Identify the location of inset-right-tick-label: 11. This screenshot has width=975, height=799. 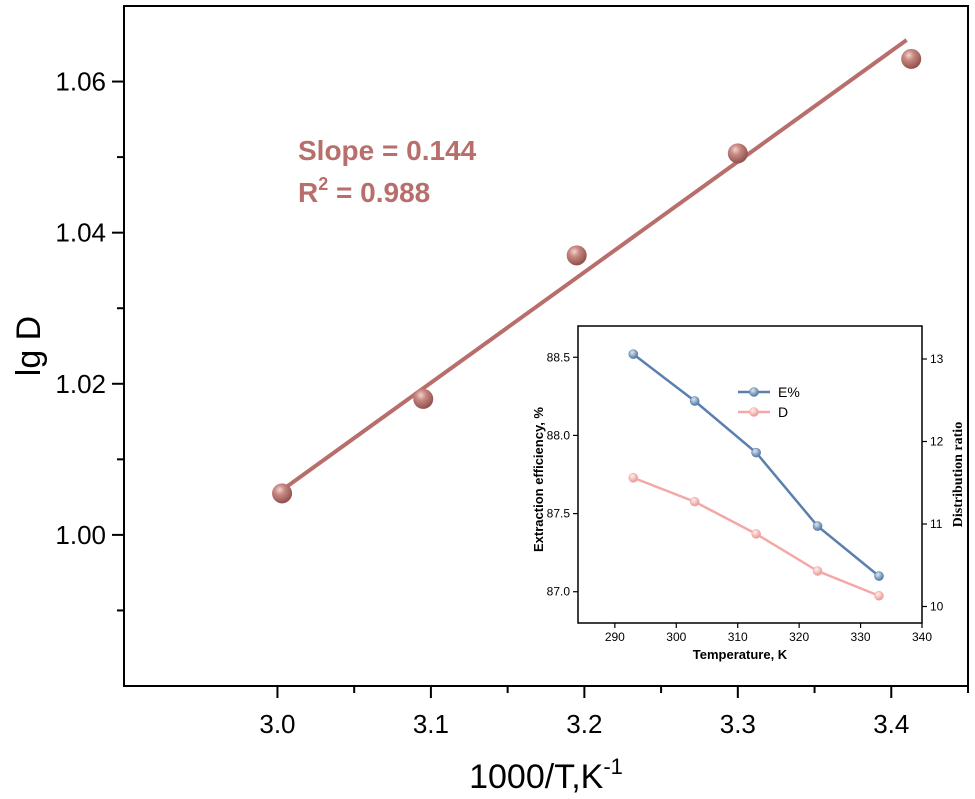
(936, 524).